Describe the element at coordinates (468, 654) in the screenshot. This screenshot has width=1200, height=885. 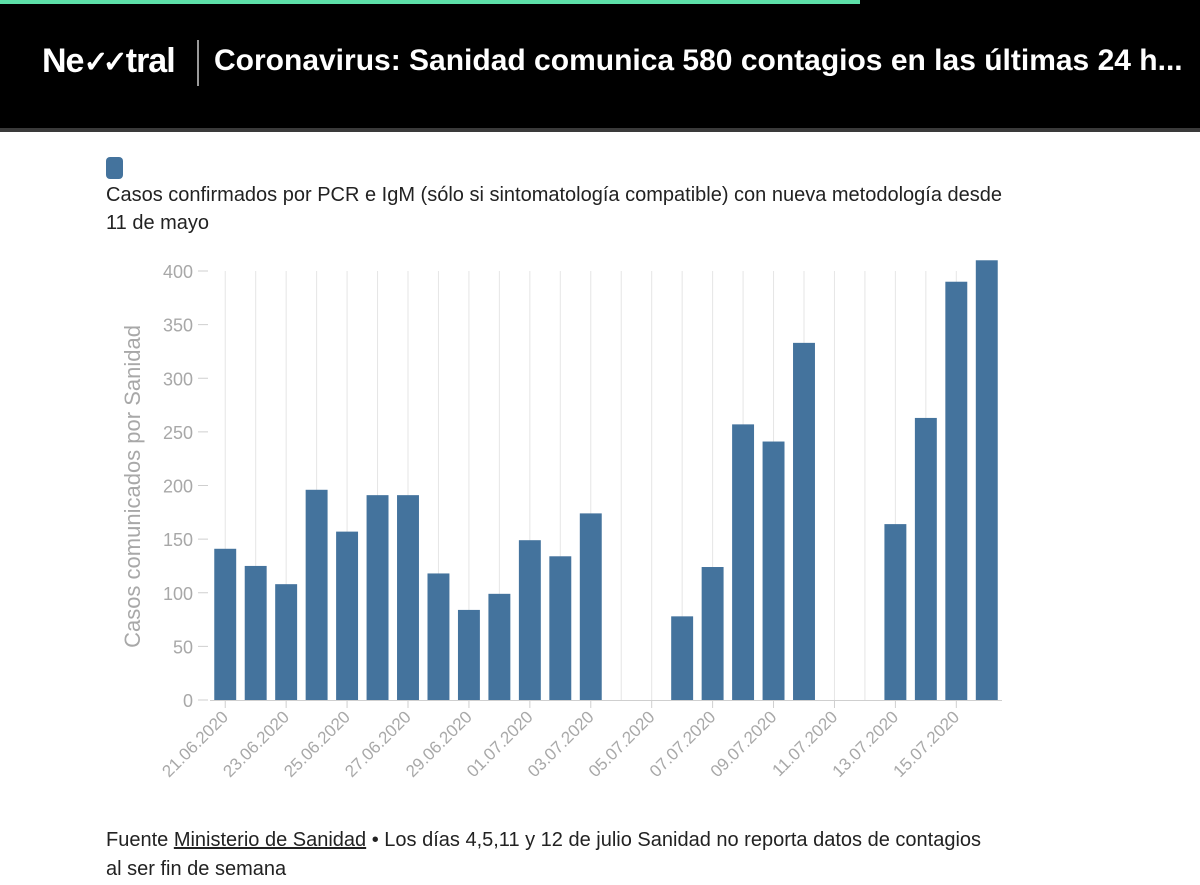
I see `bar-29.06.2020` at that location.